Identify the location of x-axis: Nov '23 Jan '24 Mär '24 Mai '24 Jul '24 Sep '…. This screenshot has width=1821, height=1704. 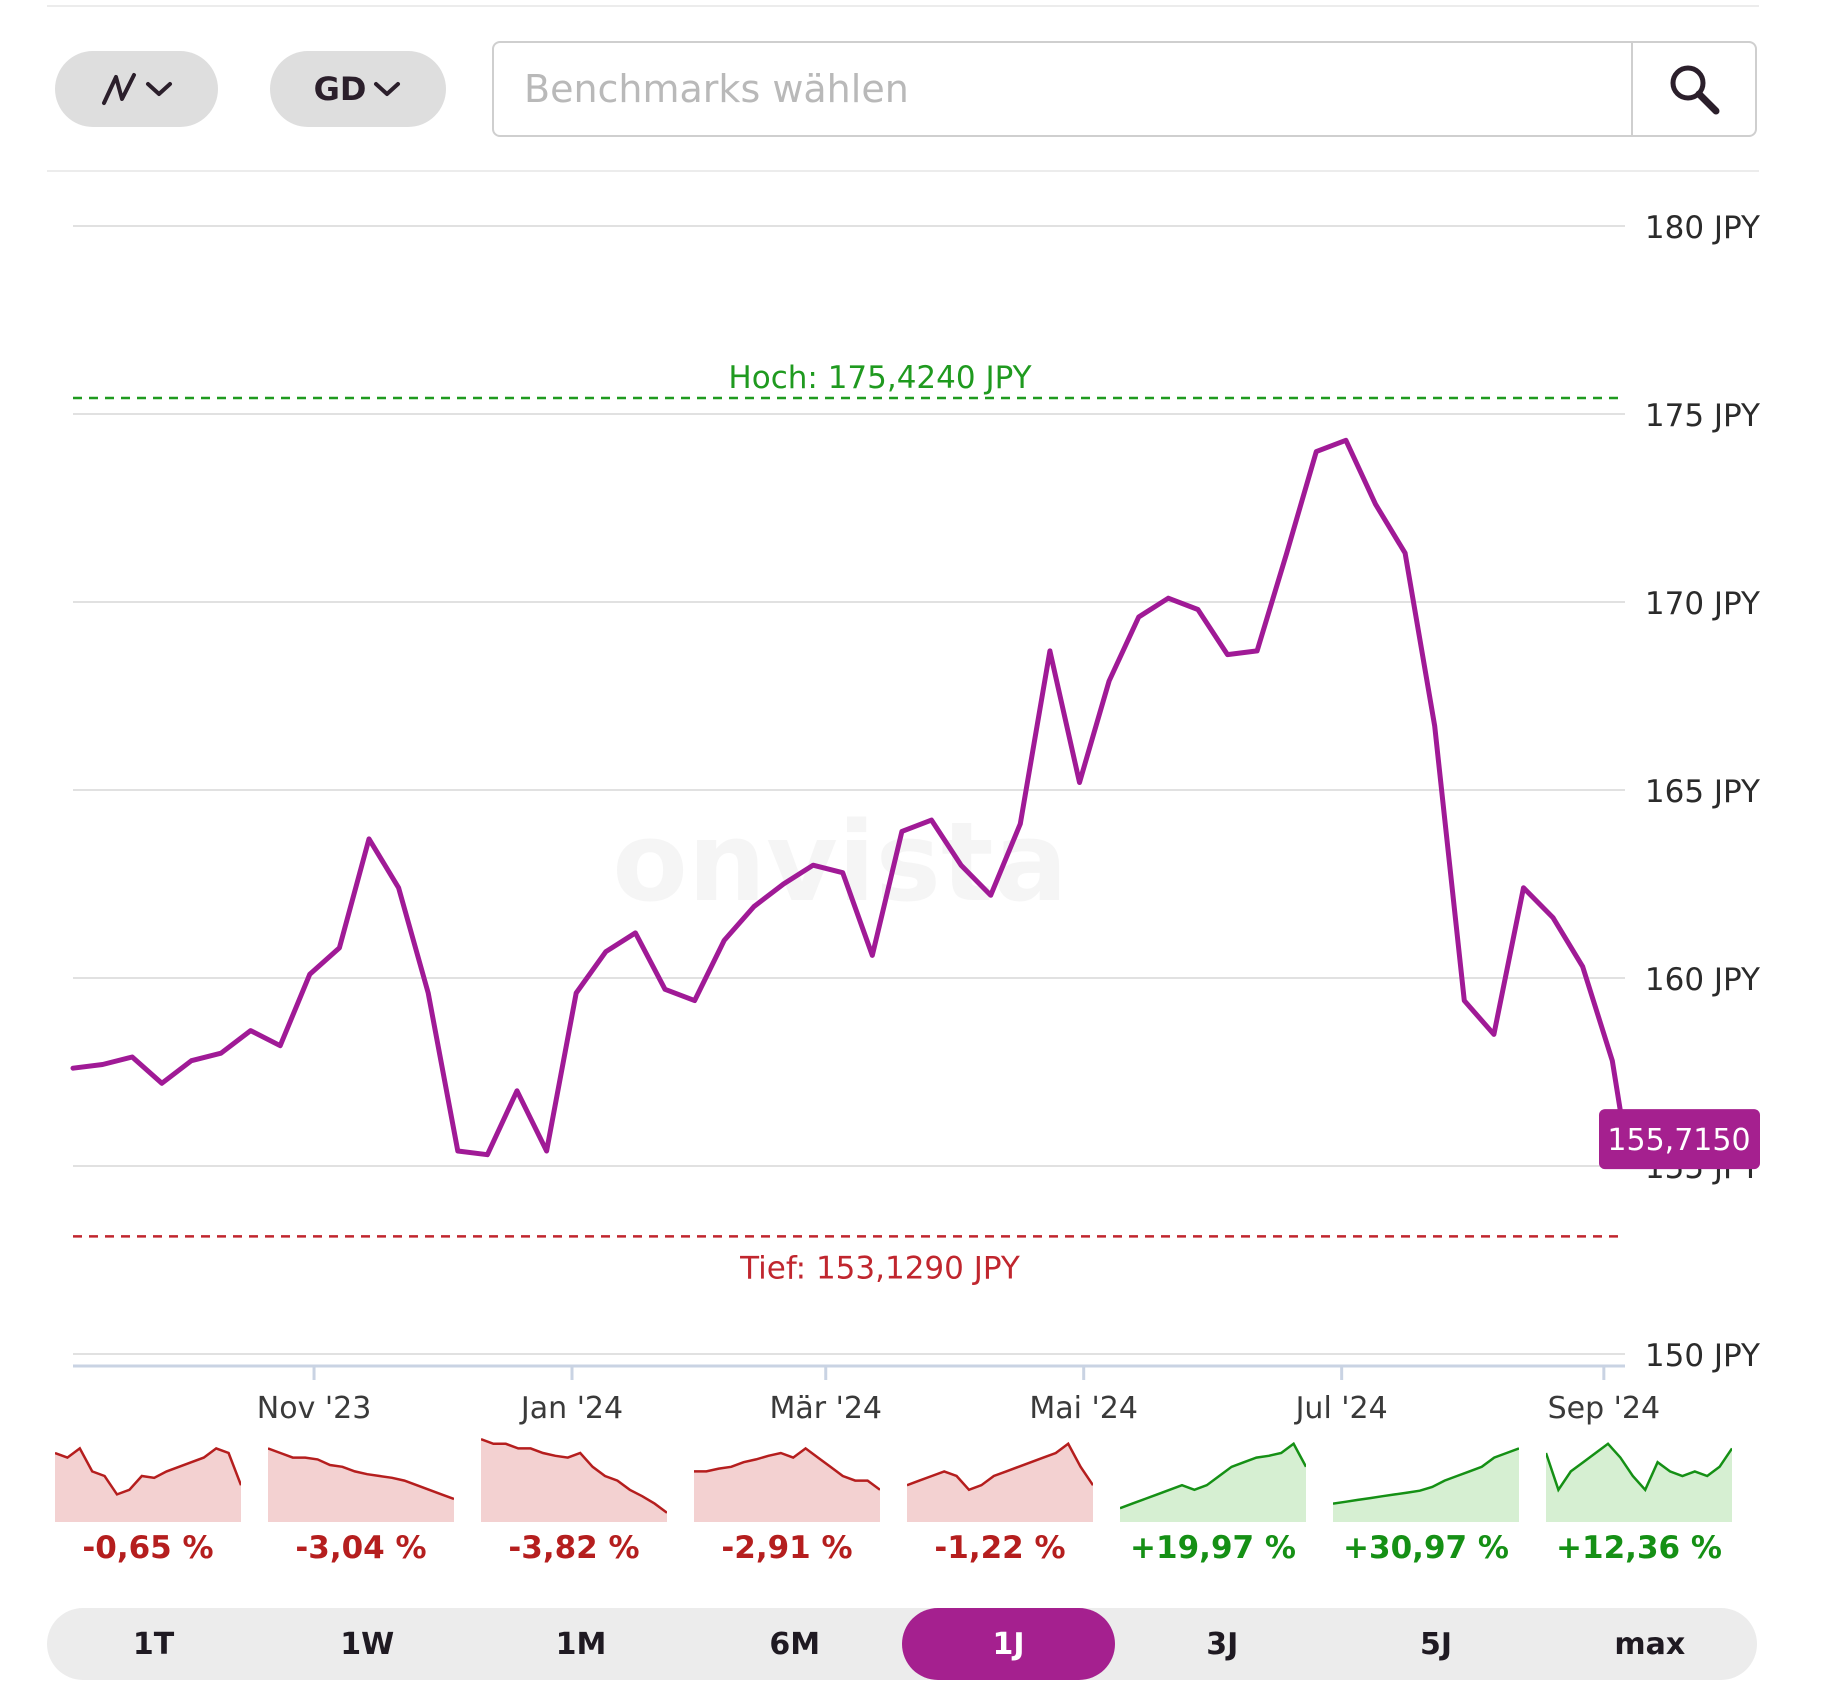
(867, 1395).